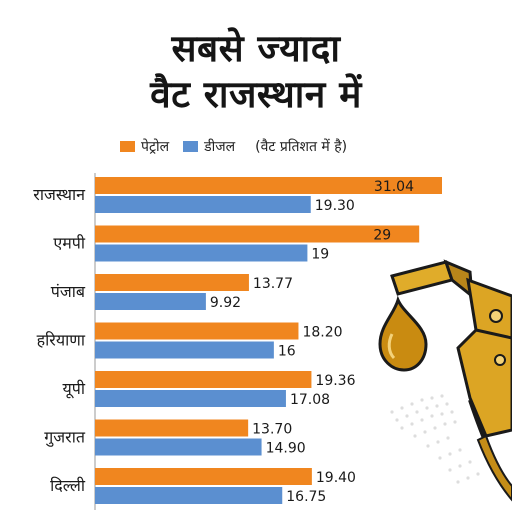 The image size is (512, 528). What do you see at coordinates (310, 400) in the screenshot?
I see `data-label: 17.08` at bounding box center [310, 400].